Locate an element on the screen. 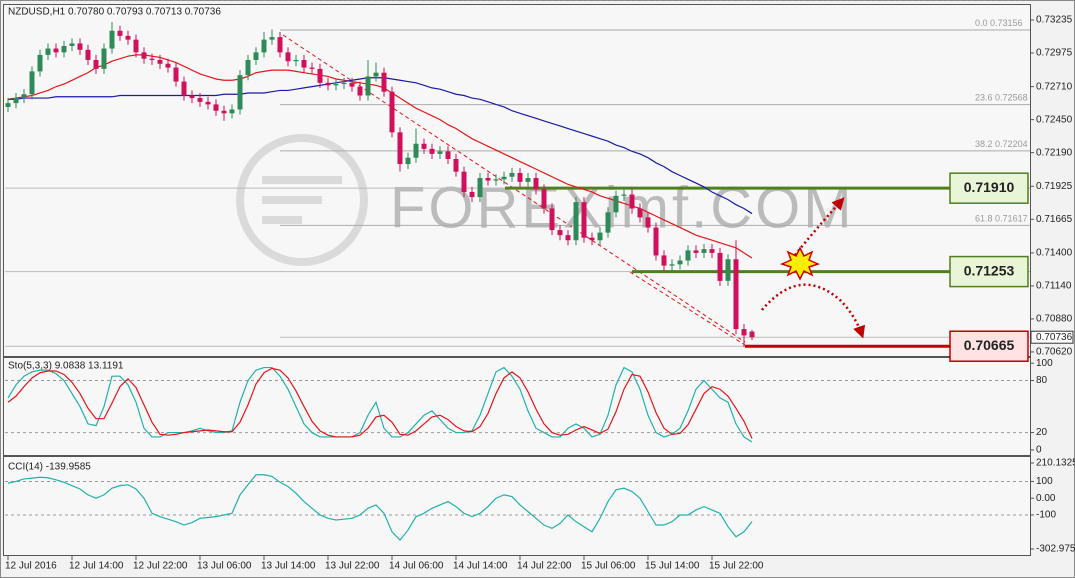  forecast-arrows is located at coordinates (813, 268).